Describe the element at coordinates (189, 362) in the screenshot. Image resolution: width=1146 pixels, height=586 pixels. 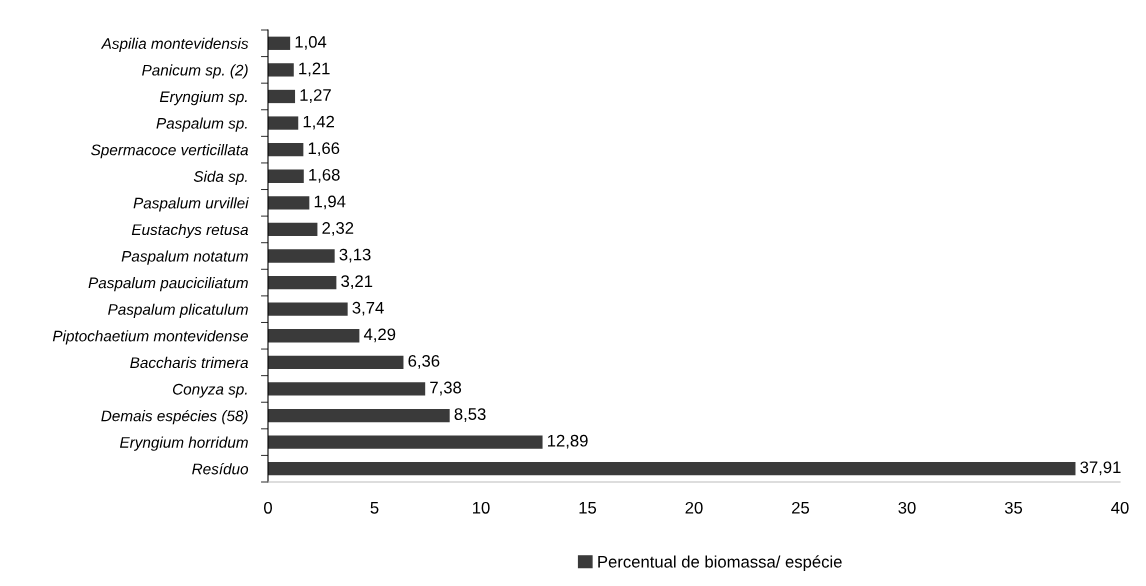
I see `y-tick-label: Baccharis trimera` at that location.